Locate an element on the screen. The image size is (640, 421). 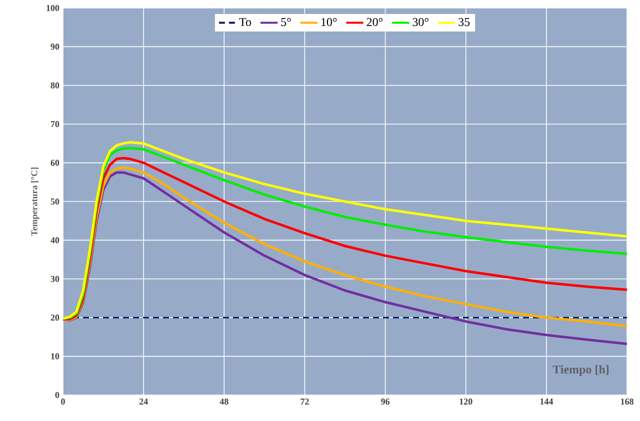
y-tick-label: 70 is located at coordinates (55, 124).